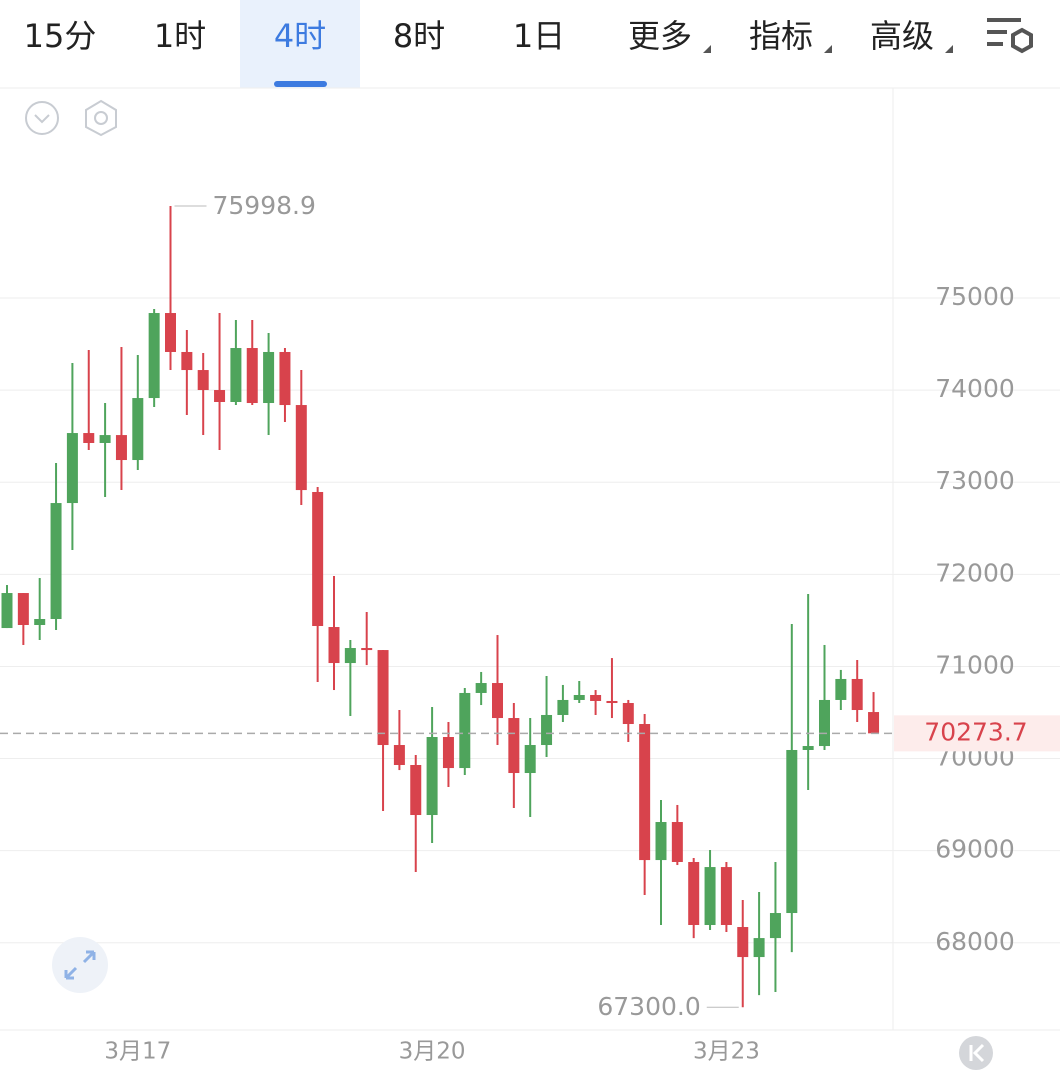  Describe the element at coordinates (726, 1052) in the screenshot. I see `x-tick-label: 3月23` at that location.